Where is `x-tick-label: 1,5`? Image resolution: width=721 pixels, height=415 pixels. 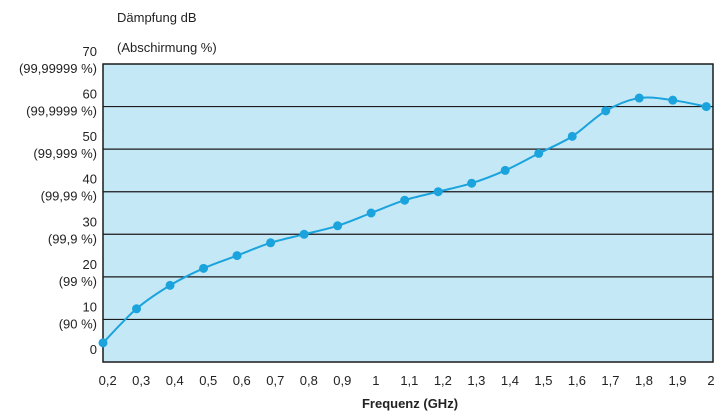 x-tick-label: 1,5 is located at coordinates (543, 380).